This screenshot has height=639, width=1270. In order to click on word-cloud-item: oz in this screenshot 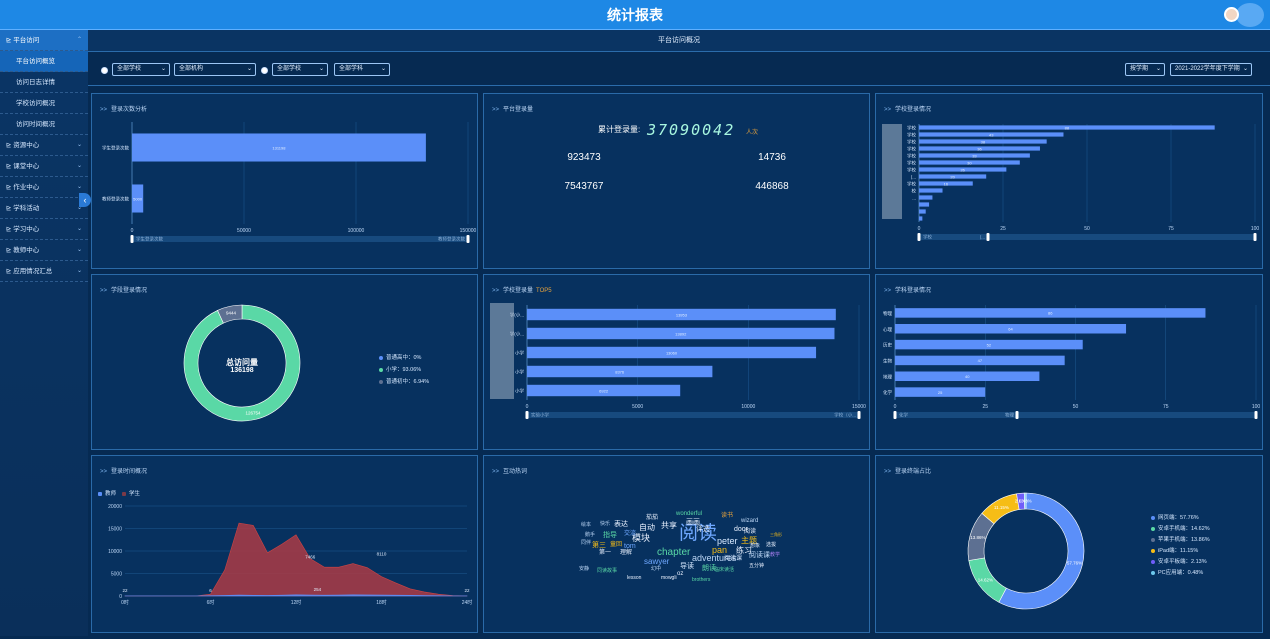, I will do `click(680, 574)`.